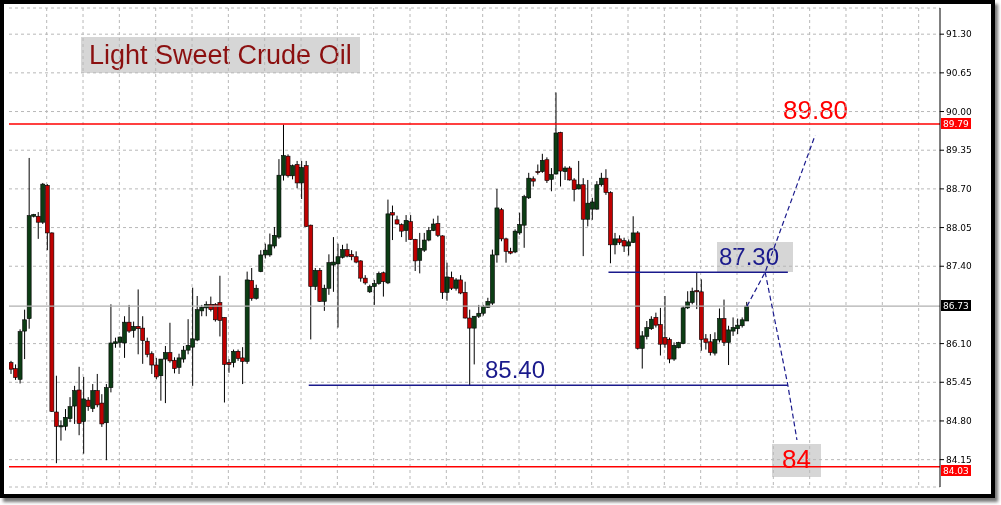 The height and width of the screenshot is (505, 1001). What do you see at coordinates (956, 306) in the screenshot?
I see `ref-line-label: 86.73` at bounding box center [956, 306].